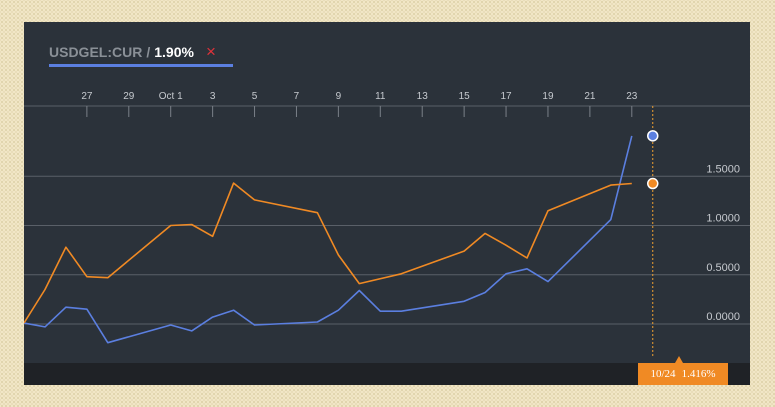 Image resolution: width=775 pixels, height=407 pixels. What do you see at coordinates (297, 96) in the screenshot?
I see `x-tick-label: 7` at bounding box center [297, 96].